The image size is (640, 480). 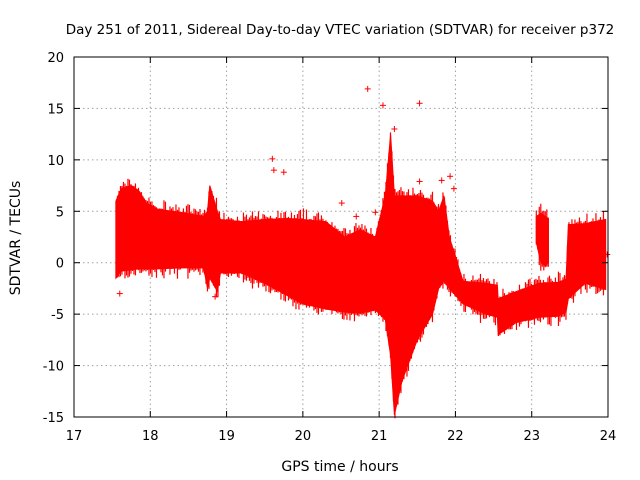 What do you see at coordinates (53, 418) in the screenshot?
I see `y-tick-label: -15` at bounding box center [53, 418].